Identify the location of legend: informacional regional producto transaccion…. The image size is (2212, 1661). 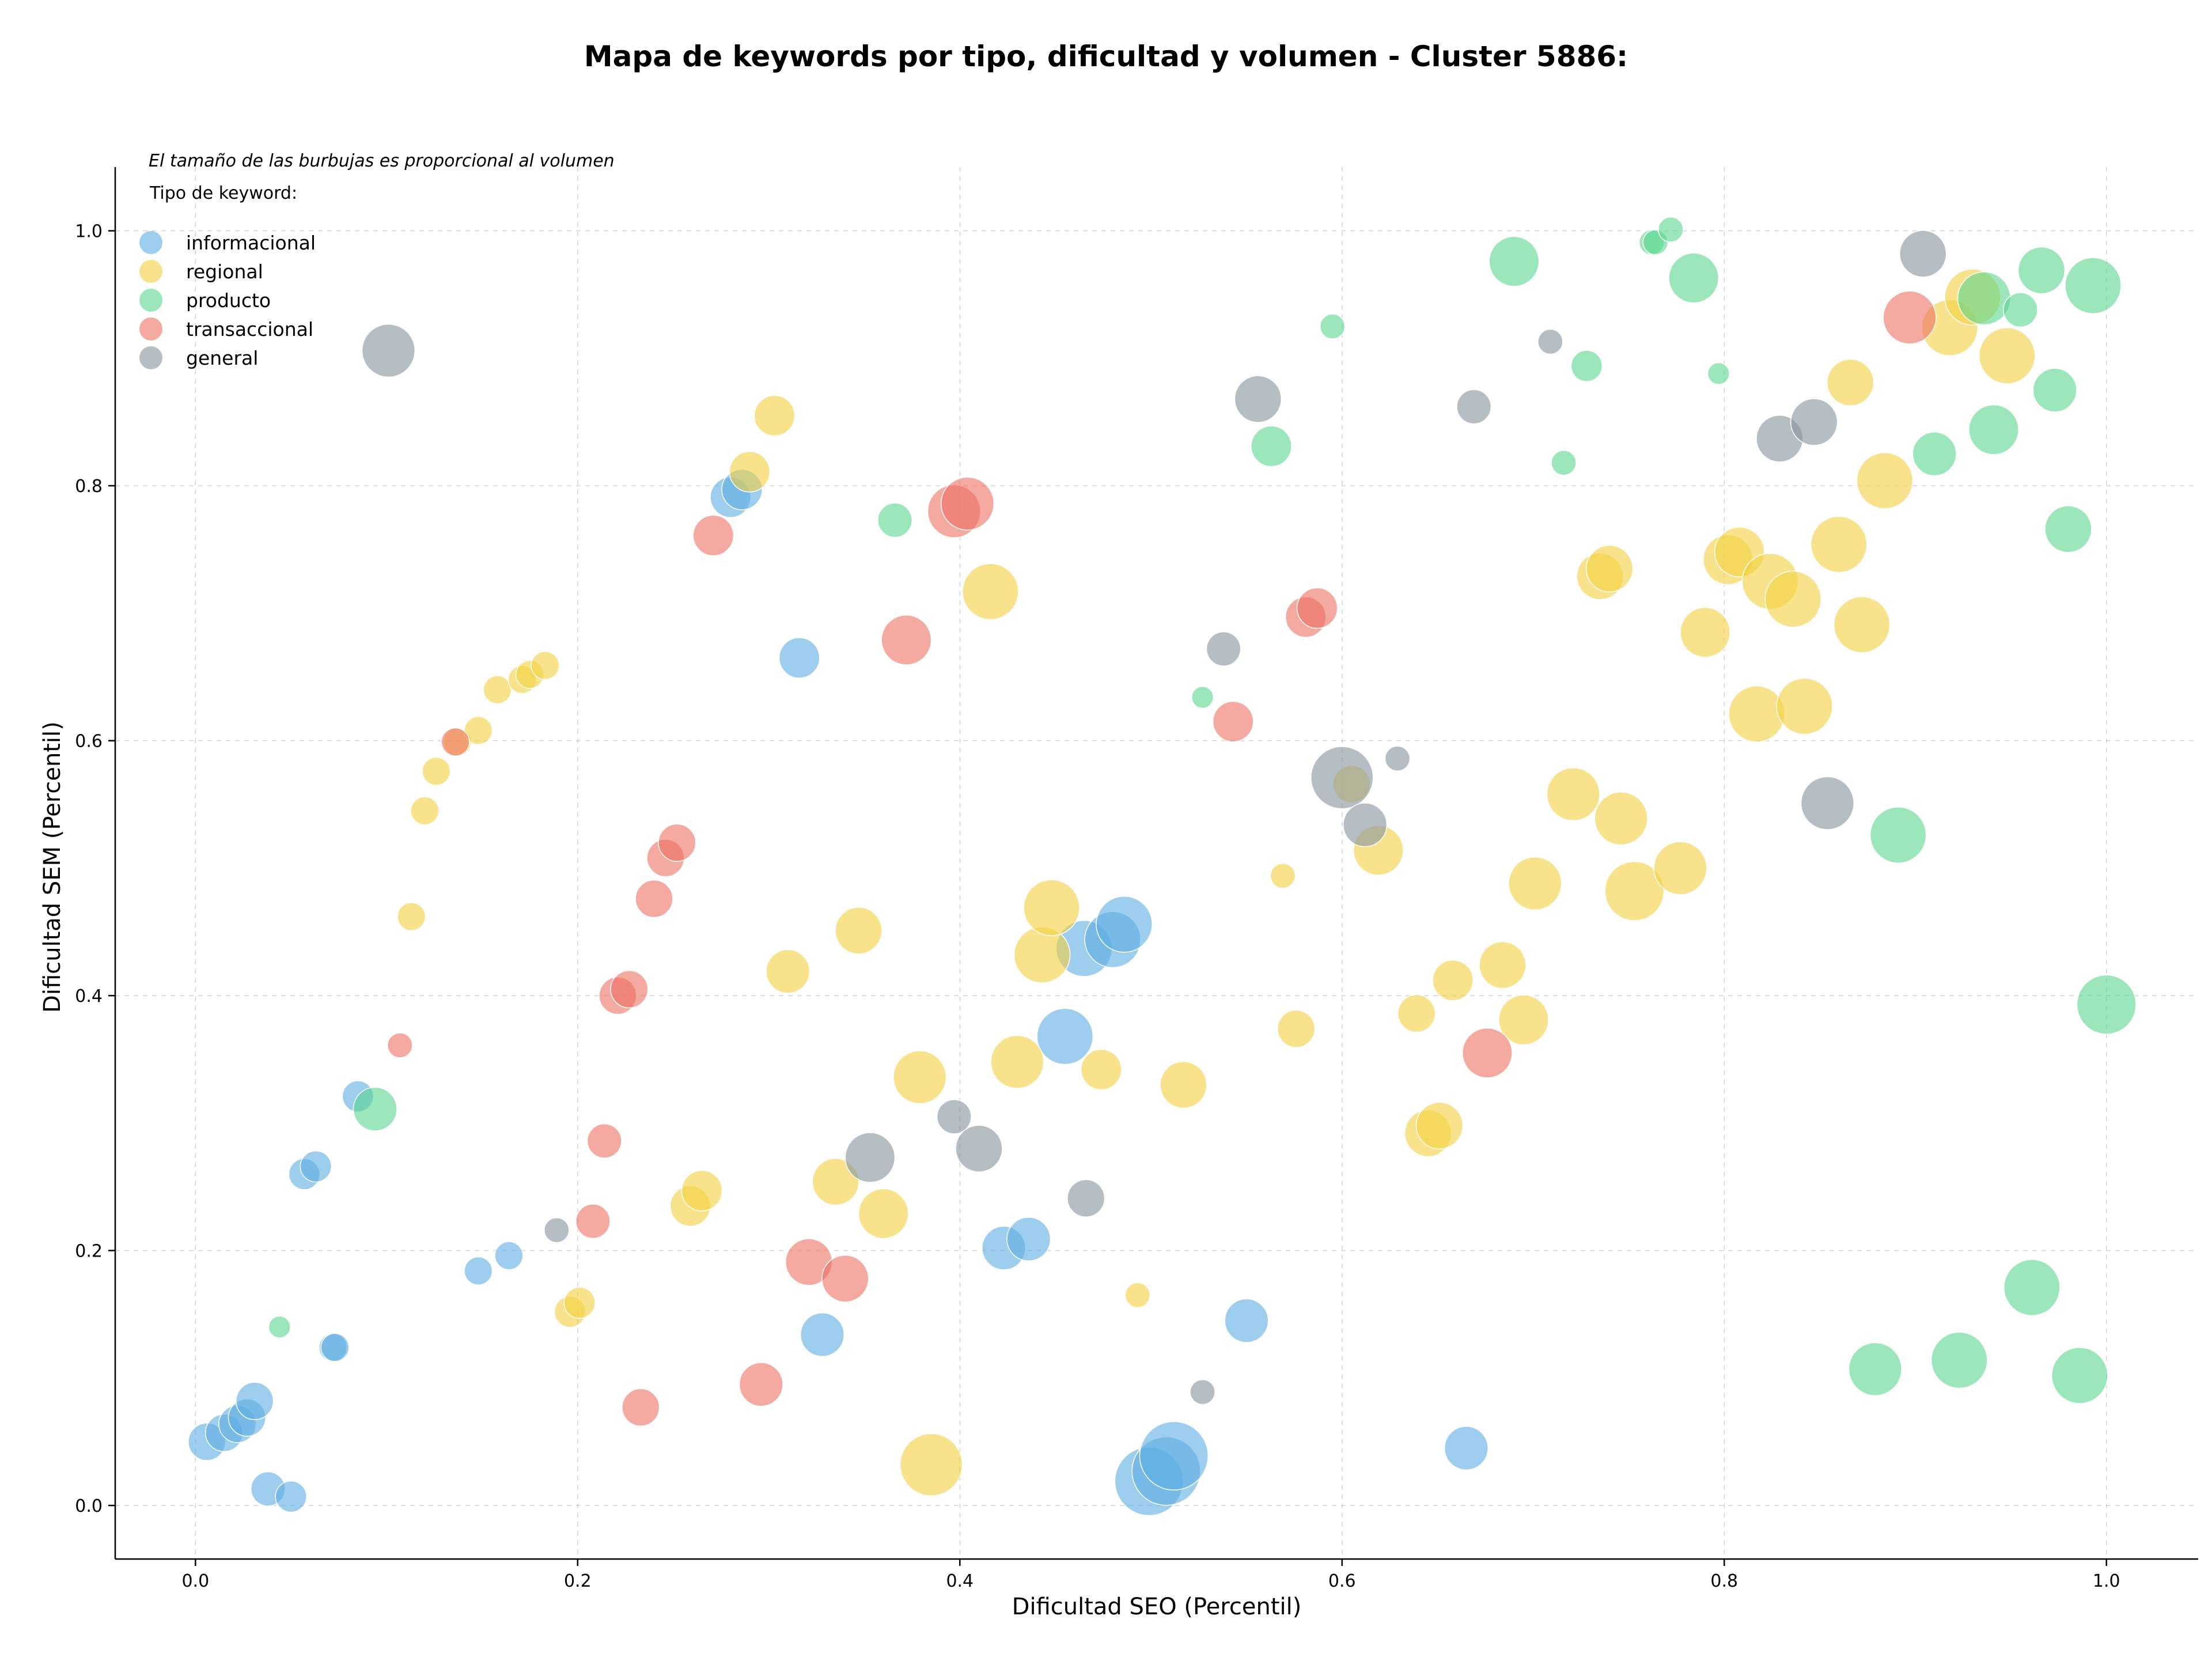
(227, 300).